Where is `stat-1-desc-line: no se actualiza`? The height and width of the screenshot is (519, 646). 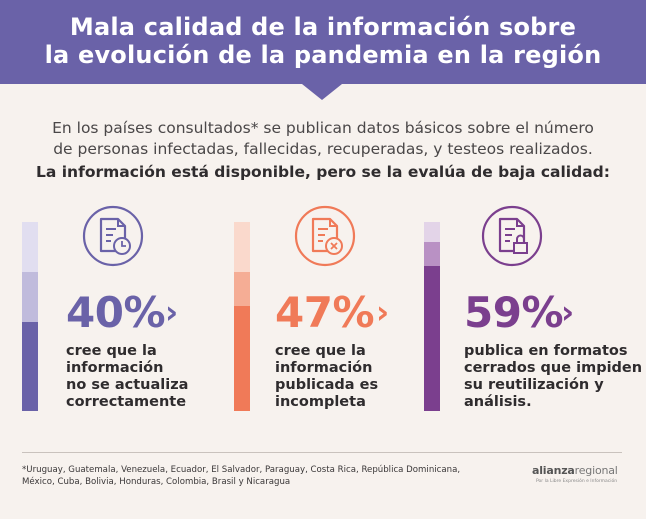
stat-1-desc-line: no se actualiza is located at coordinates (127, 385).